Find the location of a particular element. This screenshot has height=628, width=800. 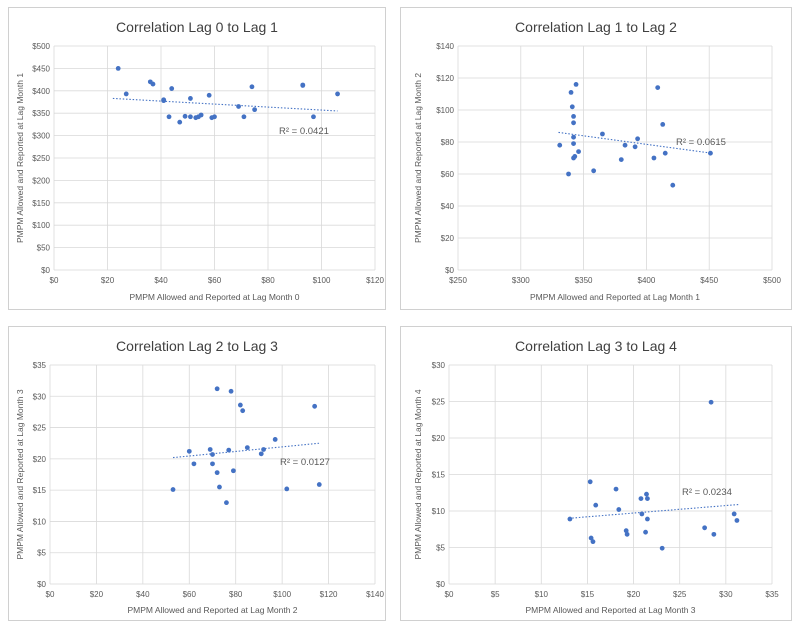

x-tick-label: $10 is located at coordinates (542, 594).